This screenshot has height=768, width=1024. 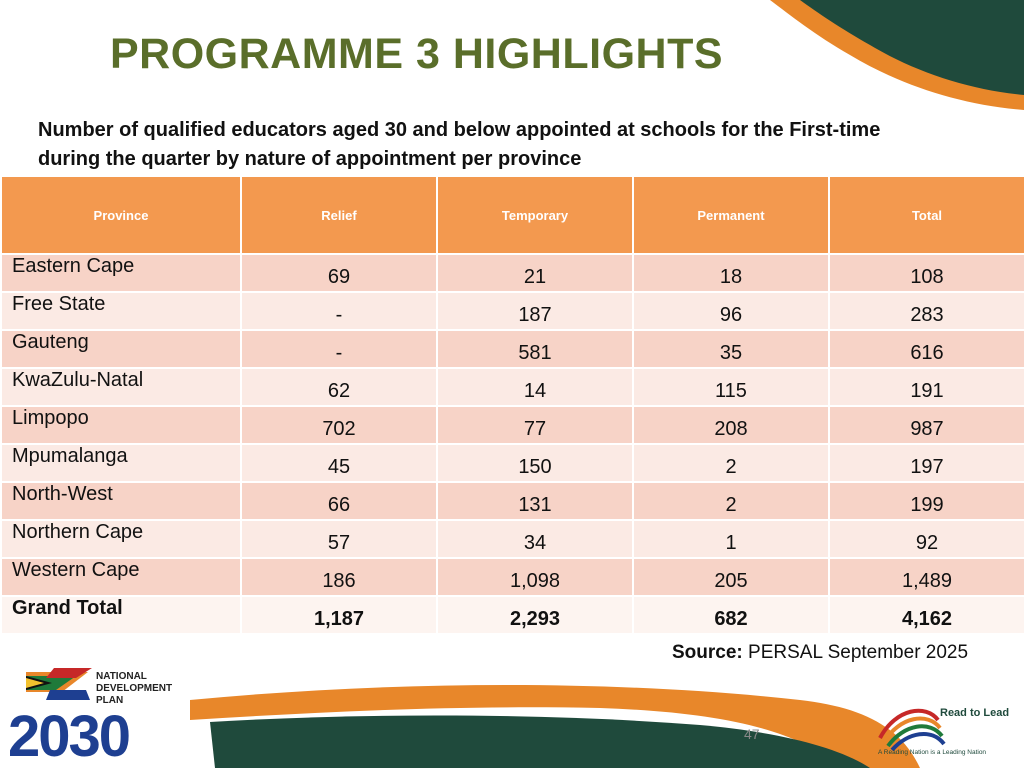 I want to click on total-cell: 616, so click(x=926, y=349).